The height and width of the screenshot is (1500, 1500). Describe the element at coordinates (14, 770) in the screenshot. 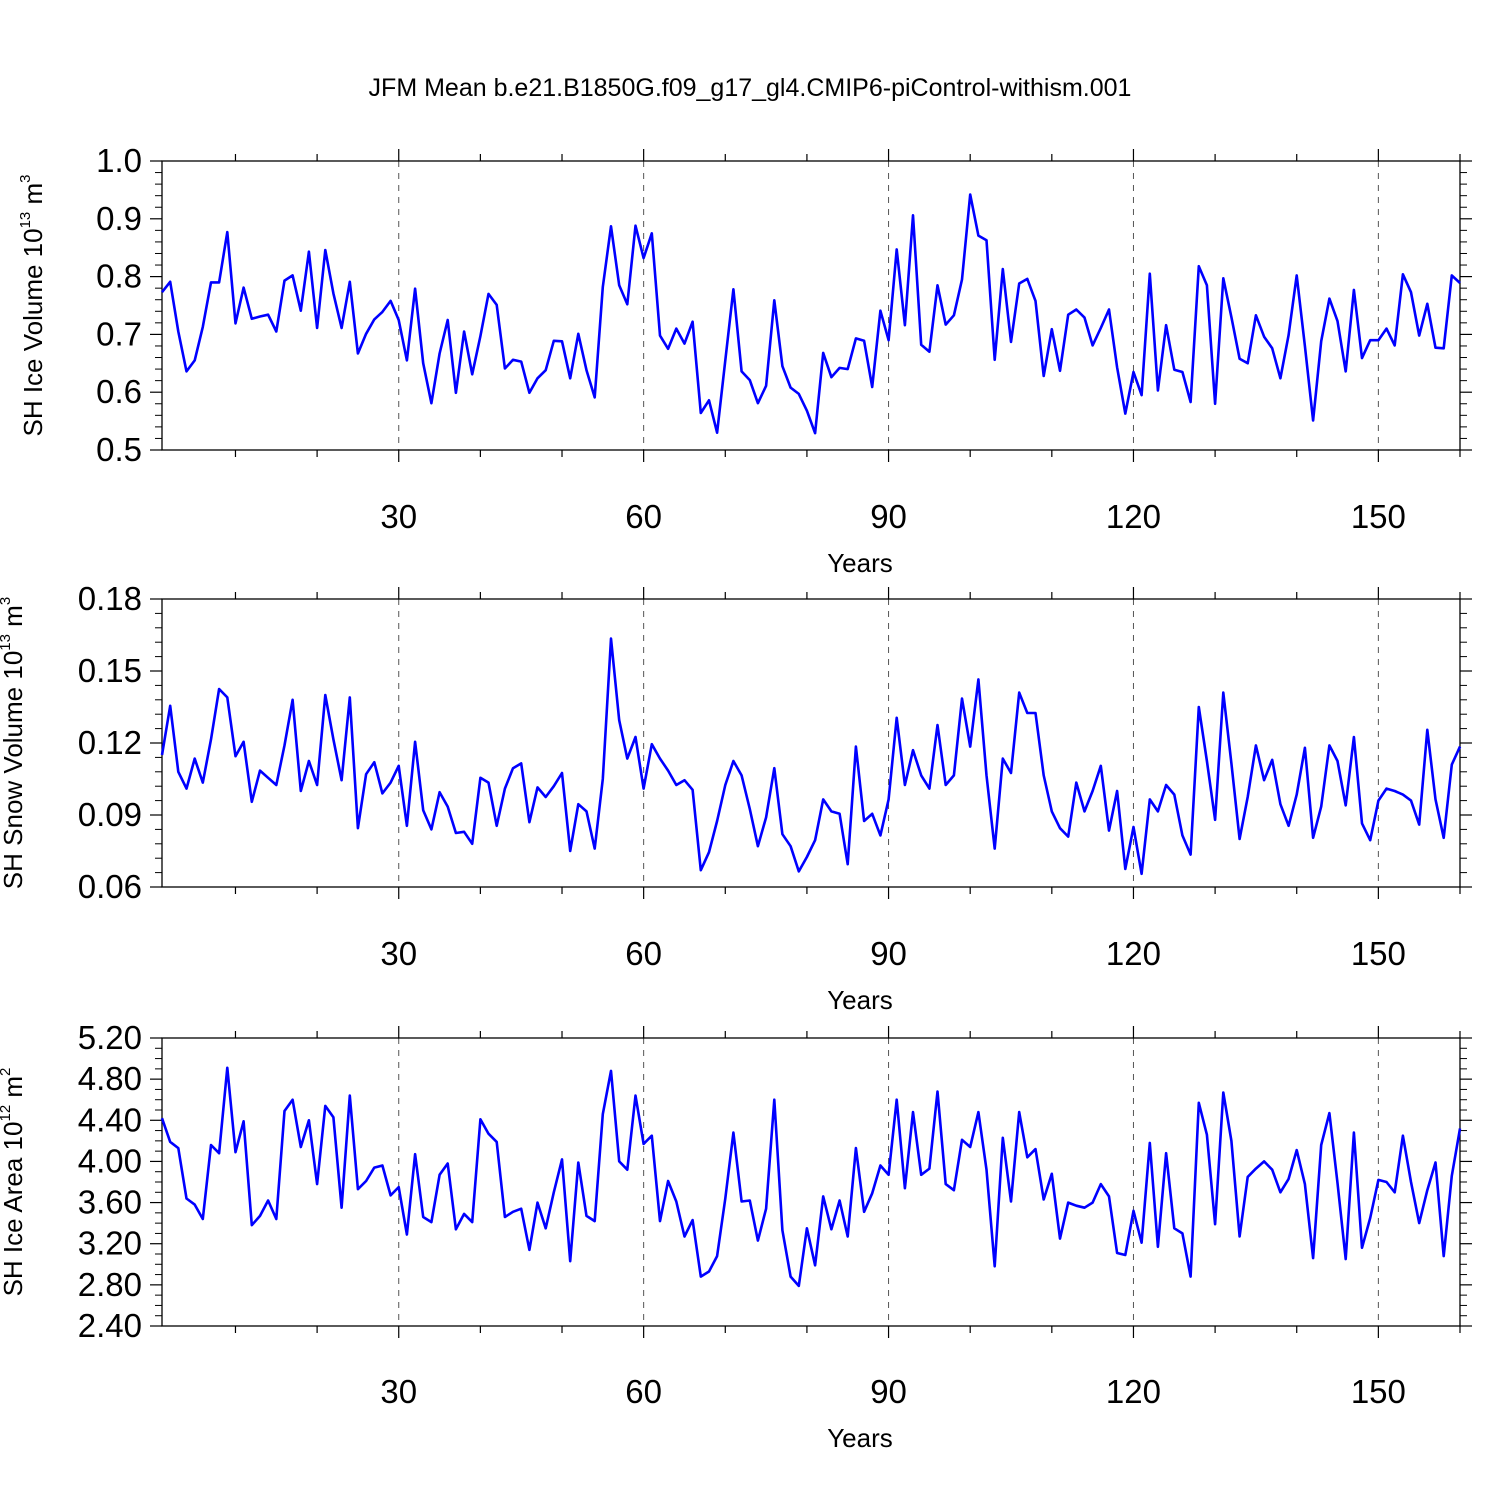

I see `y-axis-label-main: SH Snow Volume 10` at that location.